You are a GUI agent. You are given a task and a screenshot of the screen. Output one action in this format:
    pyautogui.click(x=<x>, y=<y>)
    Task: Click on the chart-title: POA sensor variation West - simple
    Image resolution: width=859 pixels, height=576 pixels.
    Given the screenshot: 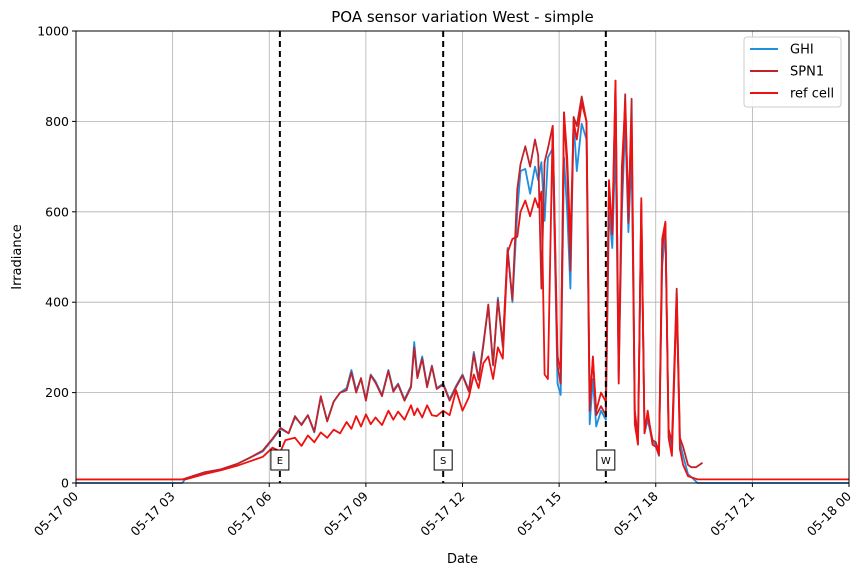 What is the action you would take?
    pyautogui.click(x=462, y=17)
    